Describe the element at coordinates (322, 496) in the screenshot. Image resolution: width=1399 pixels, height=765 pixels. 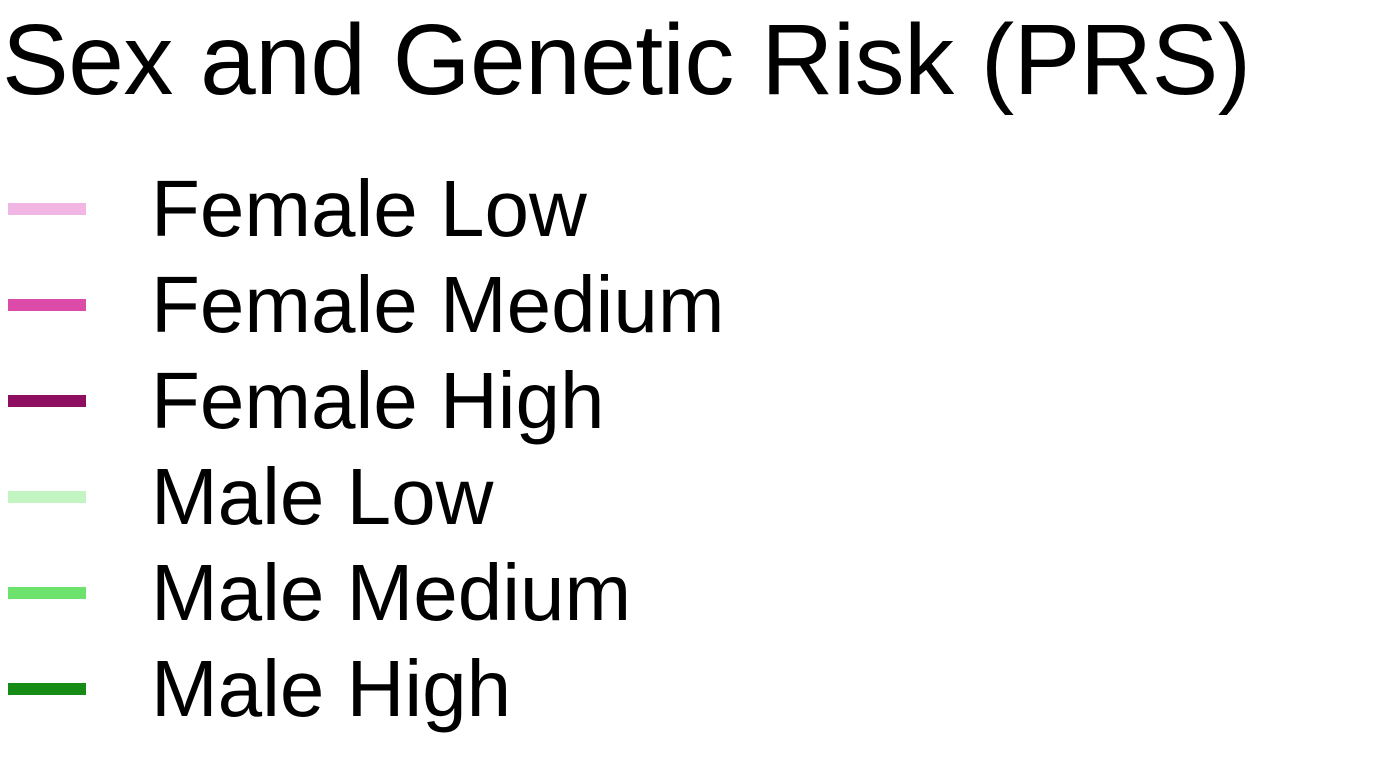
I see `legend-label: Male Low` at that location.